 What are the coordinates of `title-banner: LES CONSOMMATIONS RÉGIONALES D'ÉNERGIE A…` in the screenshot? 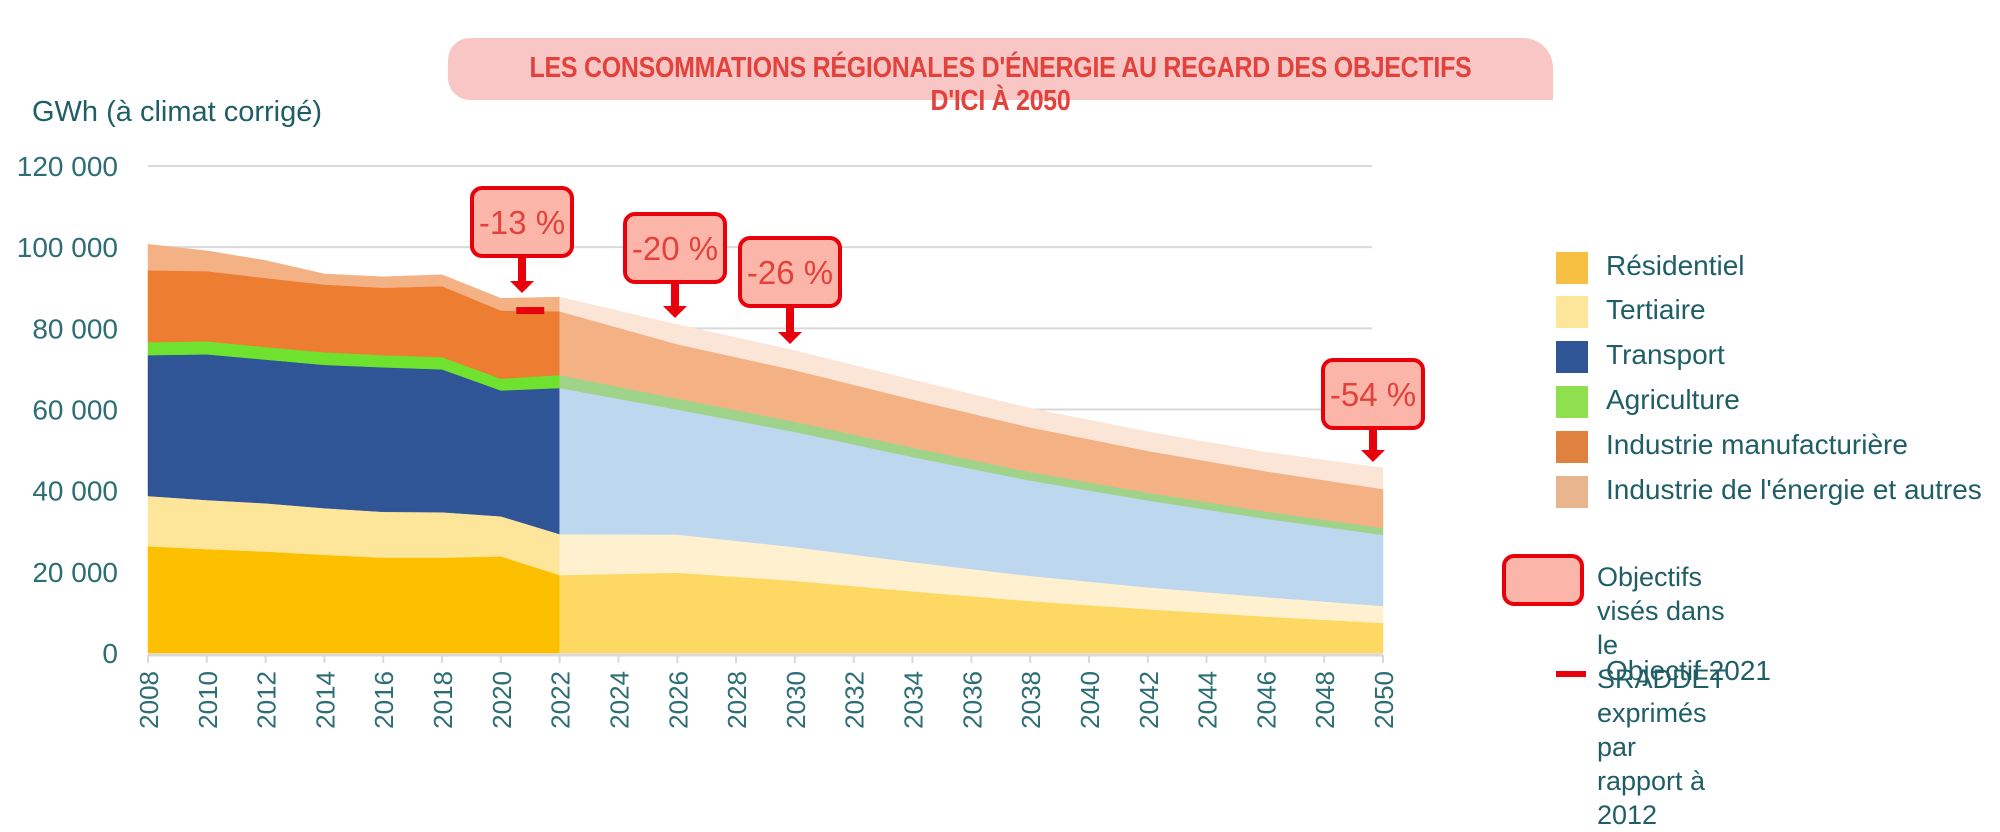 It's located at (1000, 77).